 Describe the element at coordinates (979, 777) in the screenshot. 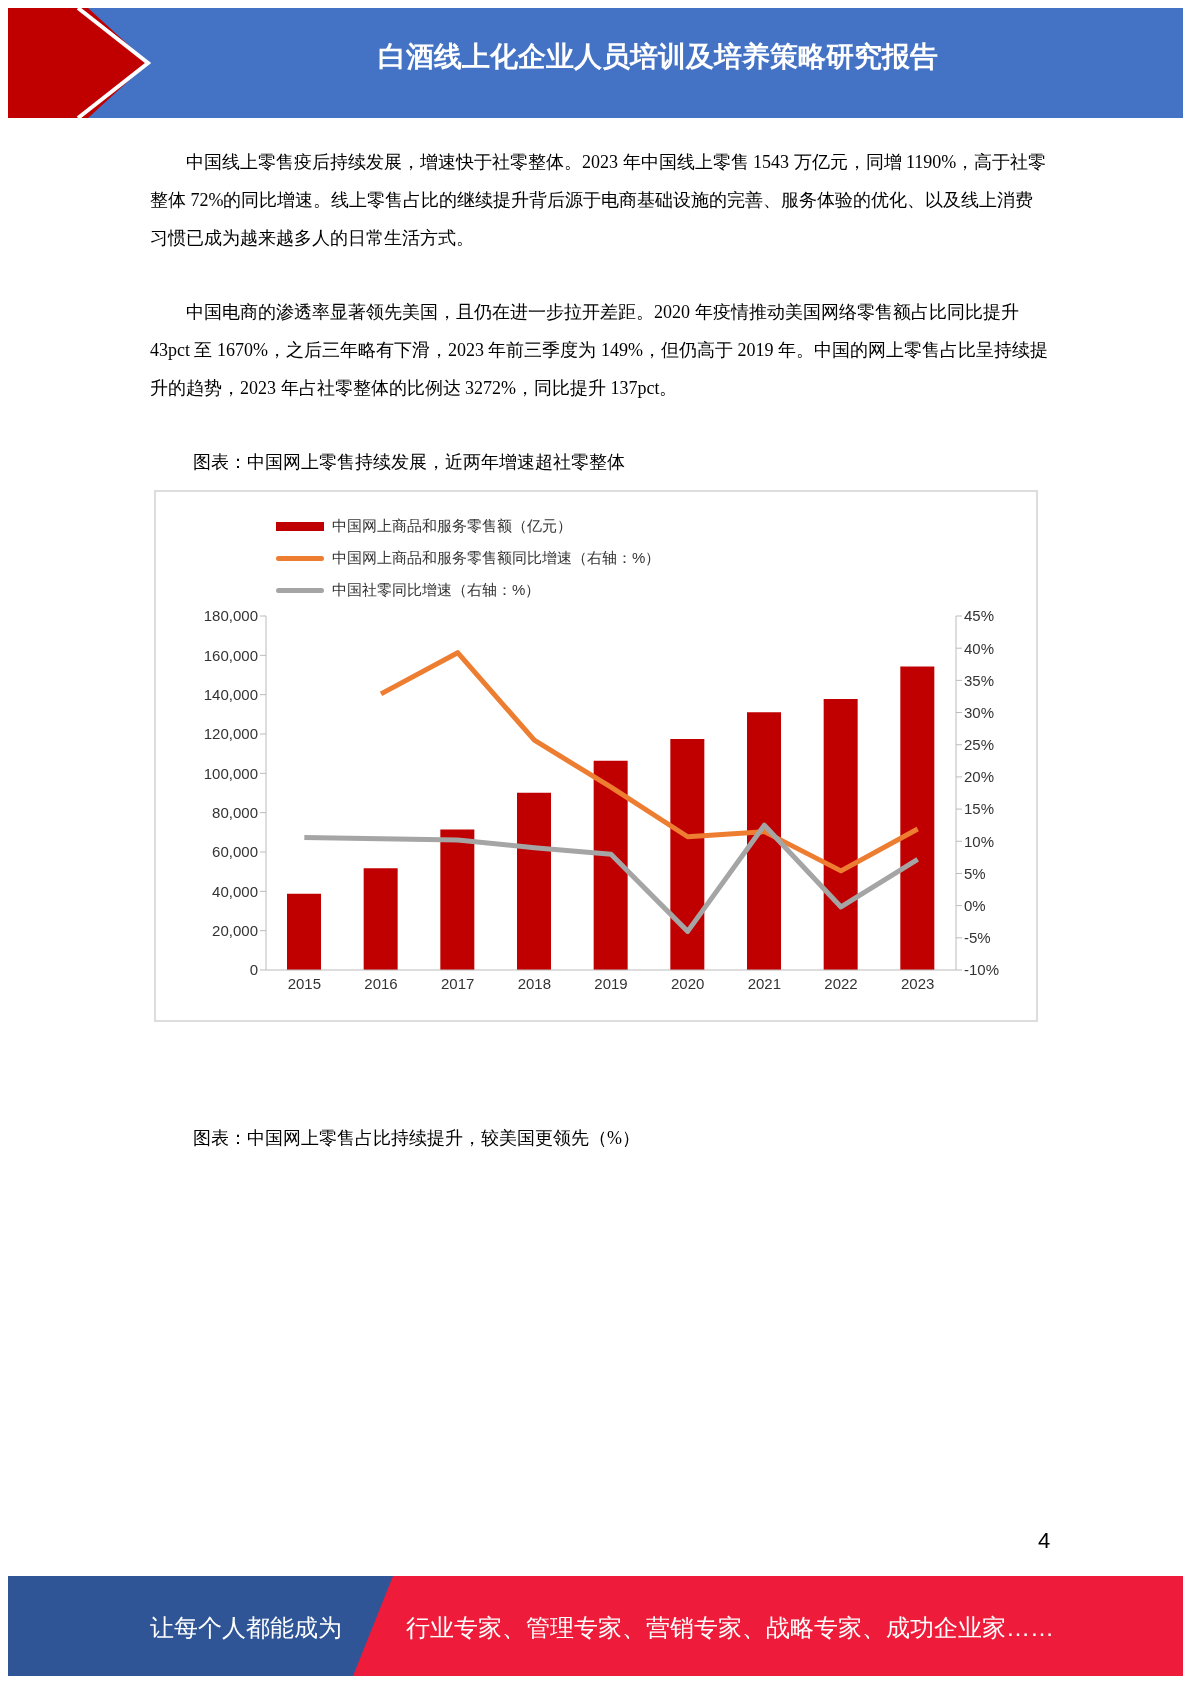

I see `y2-tick-label: 20%` at that location.